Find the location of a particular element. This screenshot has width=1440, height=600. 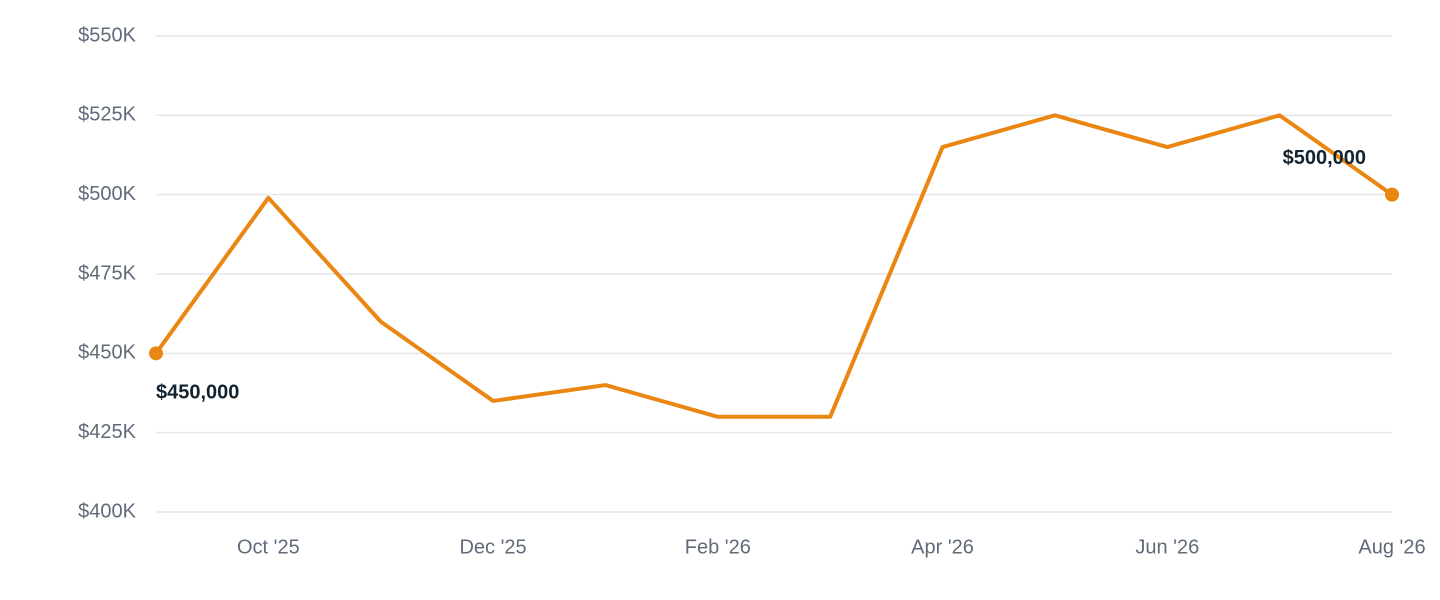

x-tick-label: Dec '25 is located at coordinates (492, 547).